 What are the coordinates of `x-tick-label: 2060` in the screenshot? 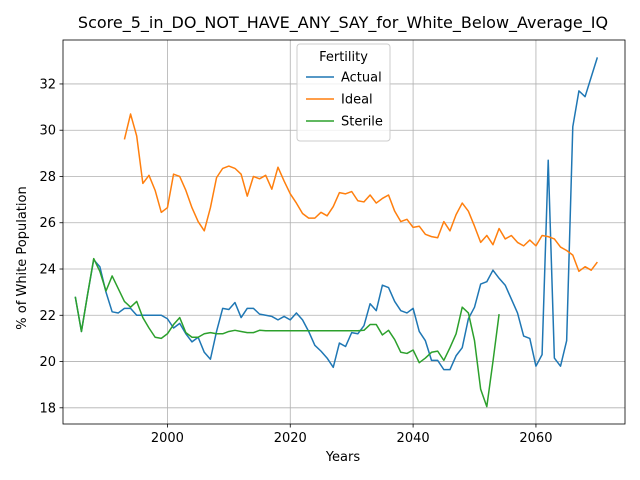 It's located at (535, 438).